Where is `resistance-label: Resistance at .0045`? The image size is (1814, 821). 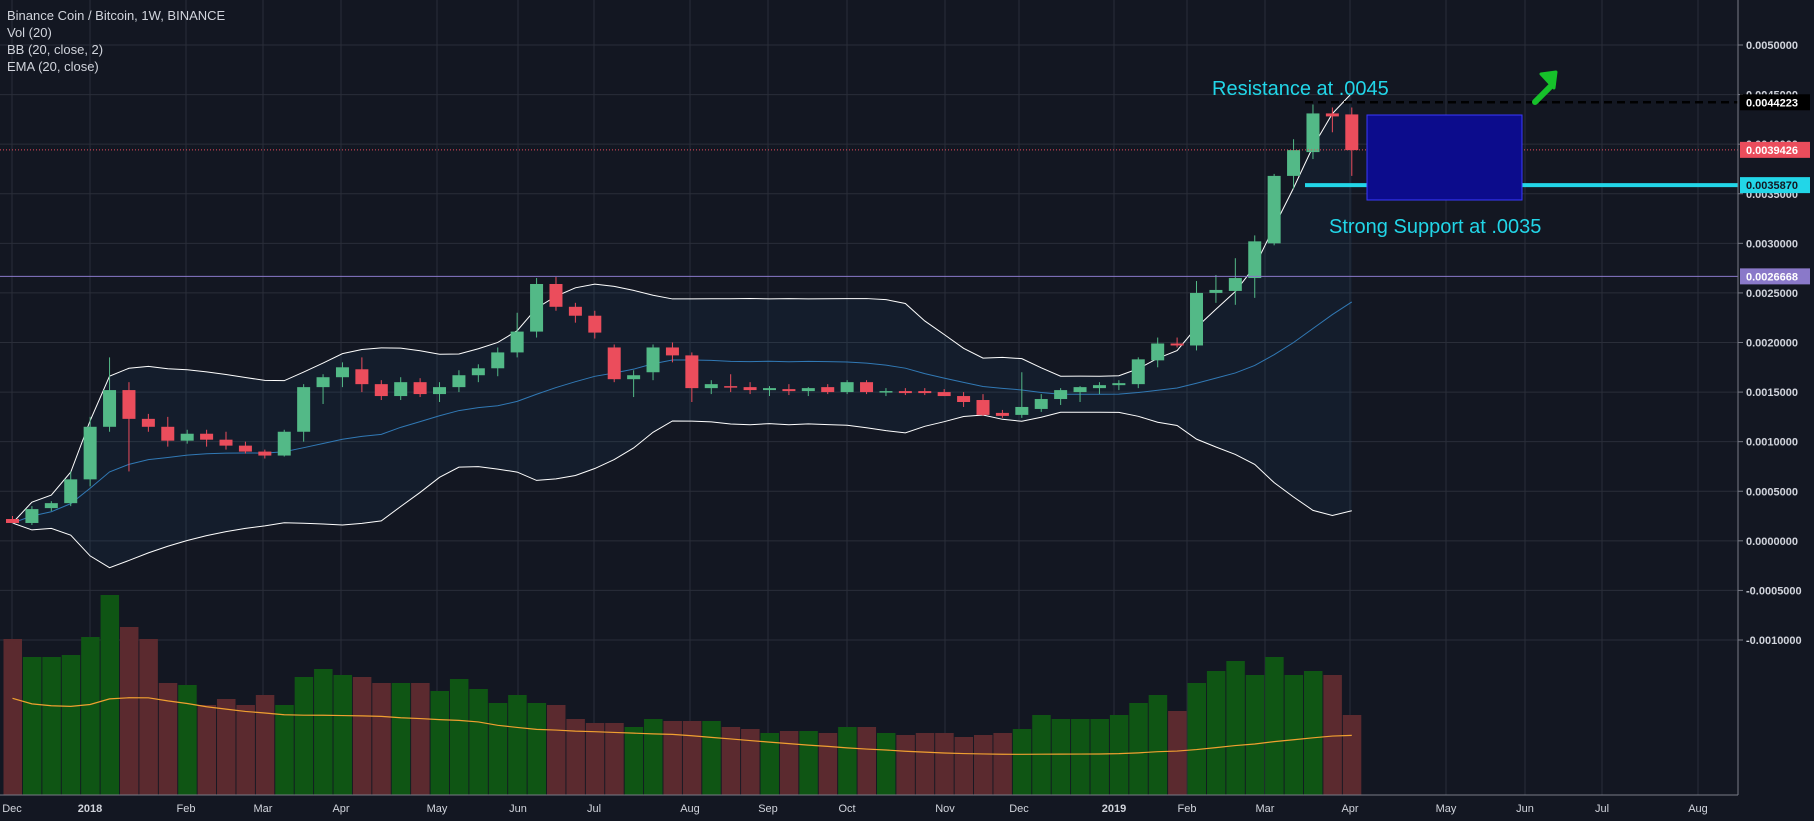 resistance-label: Resistance at .0045 is located at coordinates (1300, 89).